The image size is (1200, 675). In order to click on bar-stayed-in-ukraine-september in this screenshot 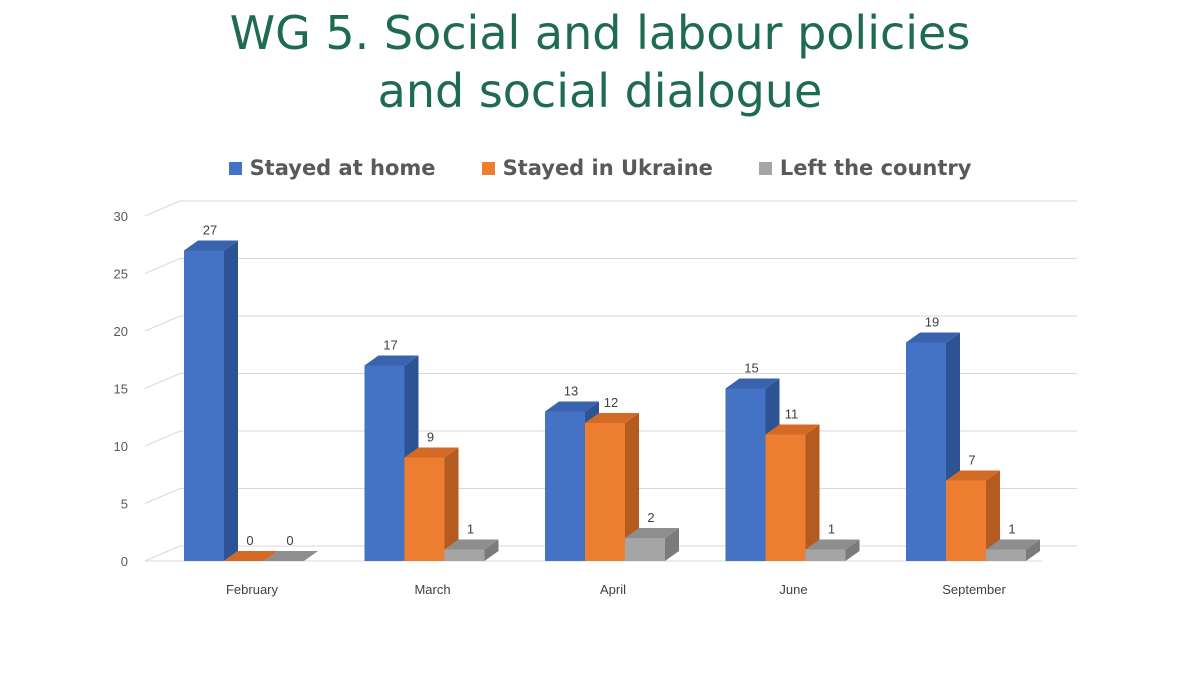, I will do `click(966, 520)`.